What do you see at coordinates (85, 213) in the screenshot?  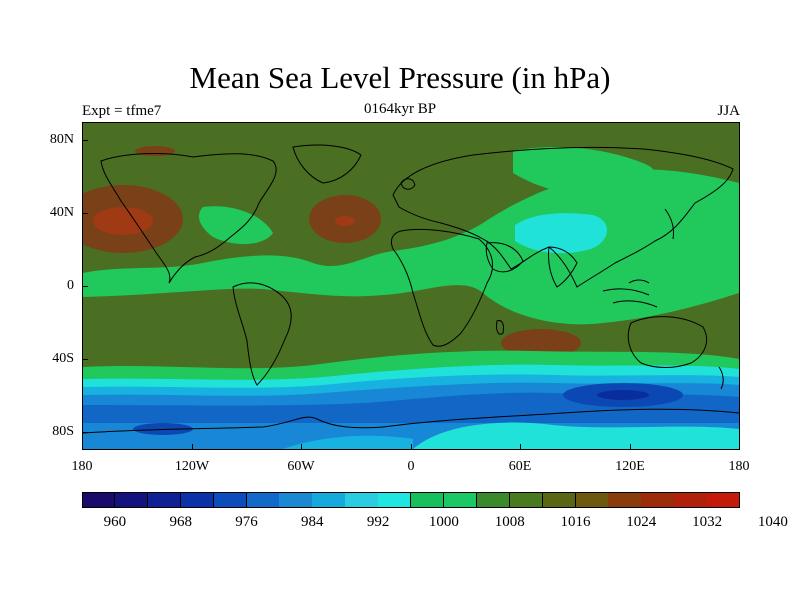 I see `ytick-mark-40n` at bounding box center [85, 213].